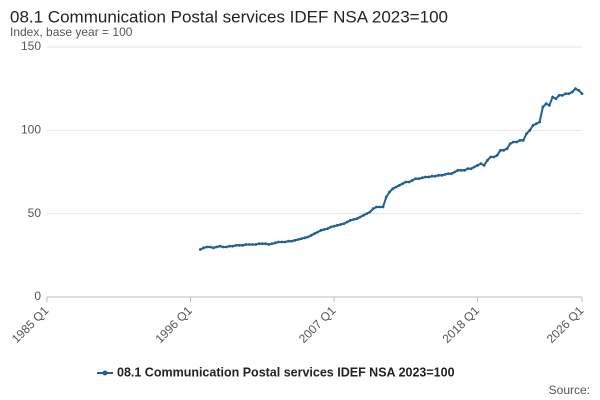 The image size is (600, 400). I want to click on source: Source:, so click(569, 390).